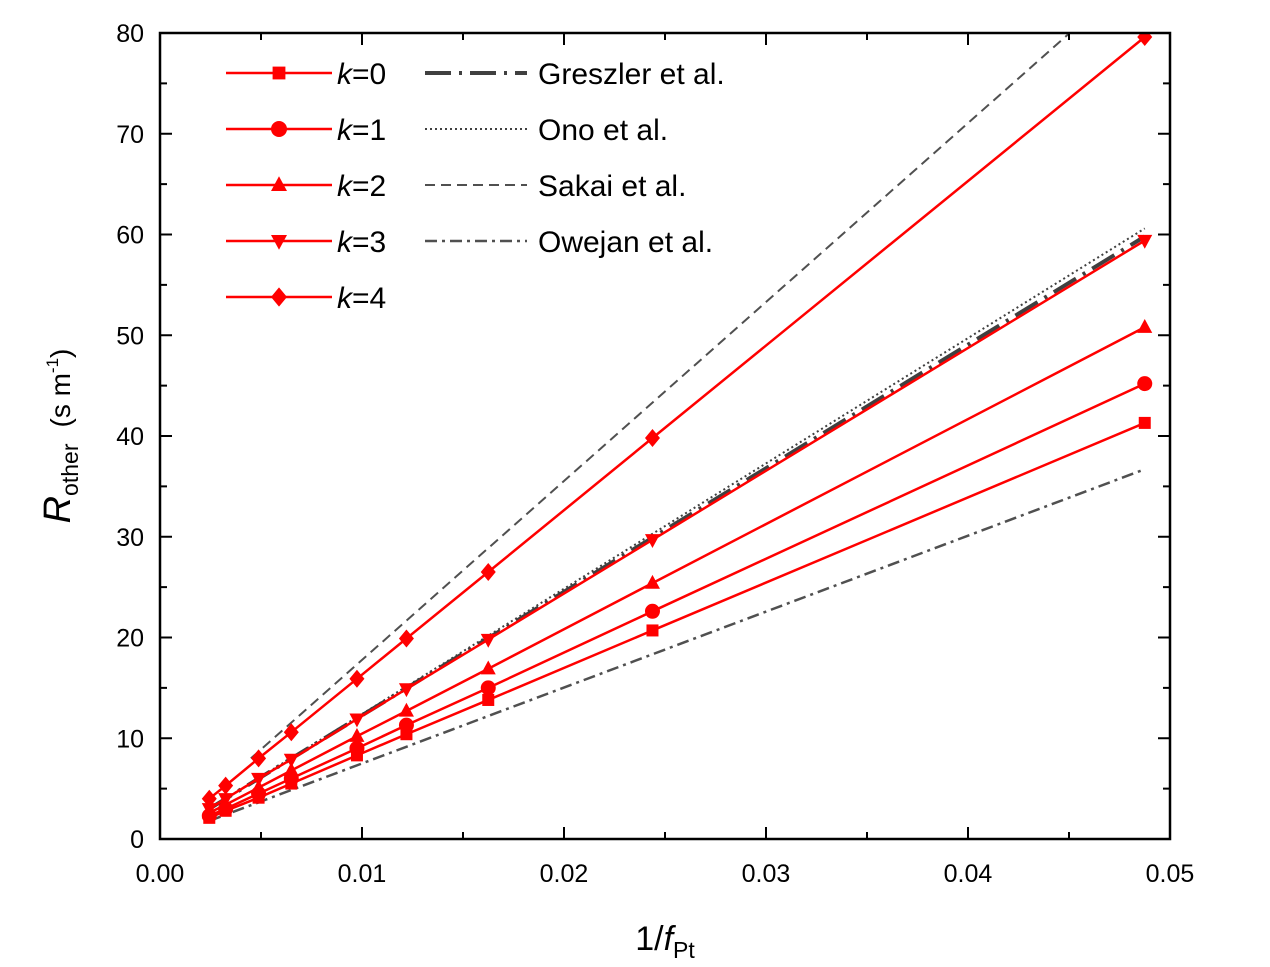  What do you see at coordinates (130, 336) in the screenshot?
I see `y-tick-label-5: 50` at bounding box center [130, 336].